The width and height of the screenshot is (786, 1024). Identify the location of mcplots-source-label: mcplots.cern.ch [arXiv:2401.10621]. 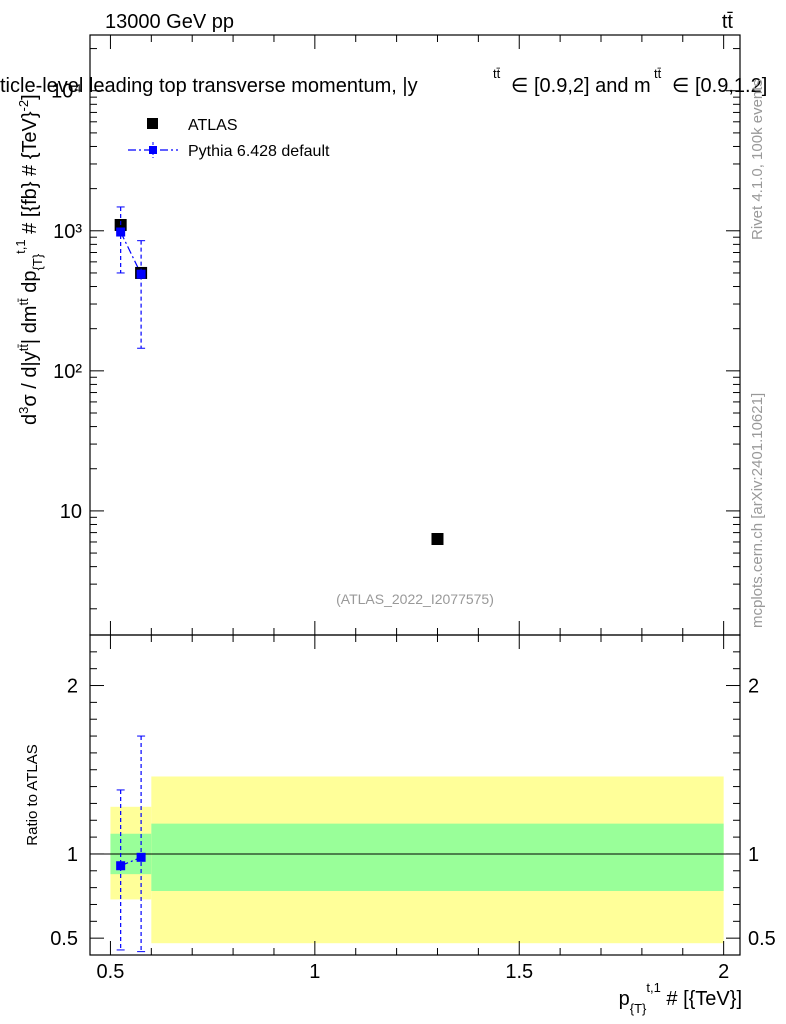
(757, 510).